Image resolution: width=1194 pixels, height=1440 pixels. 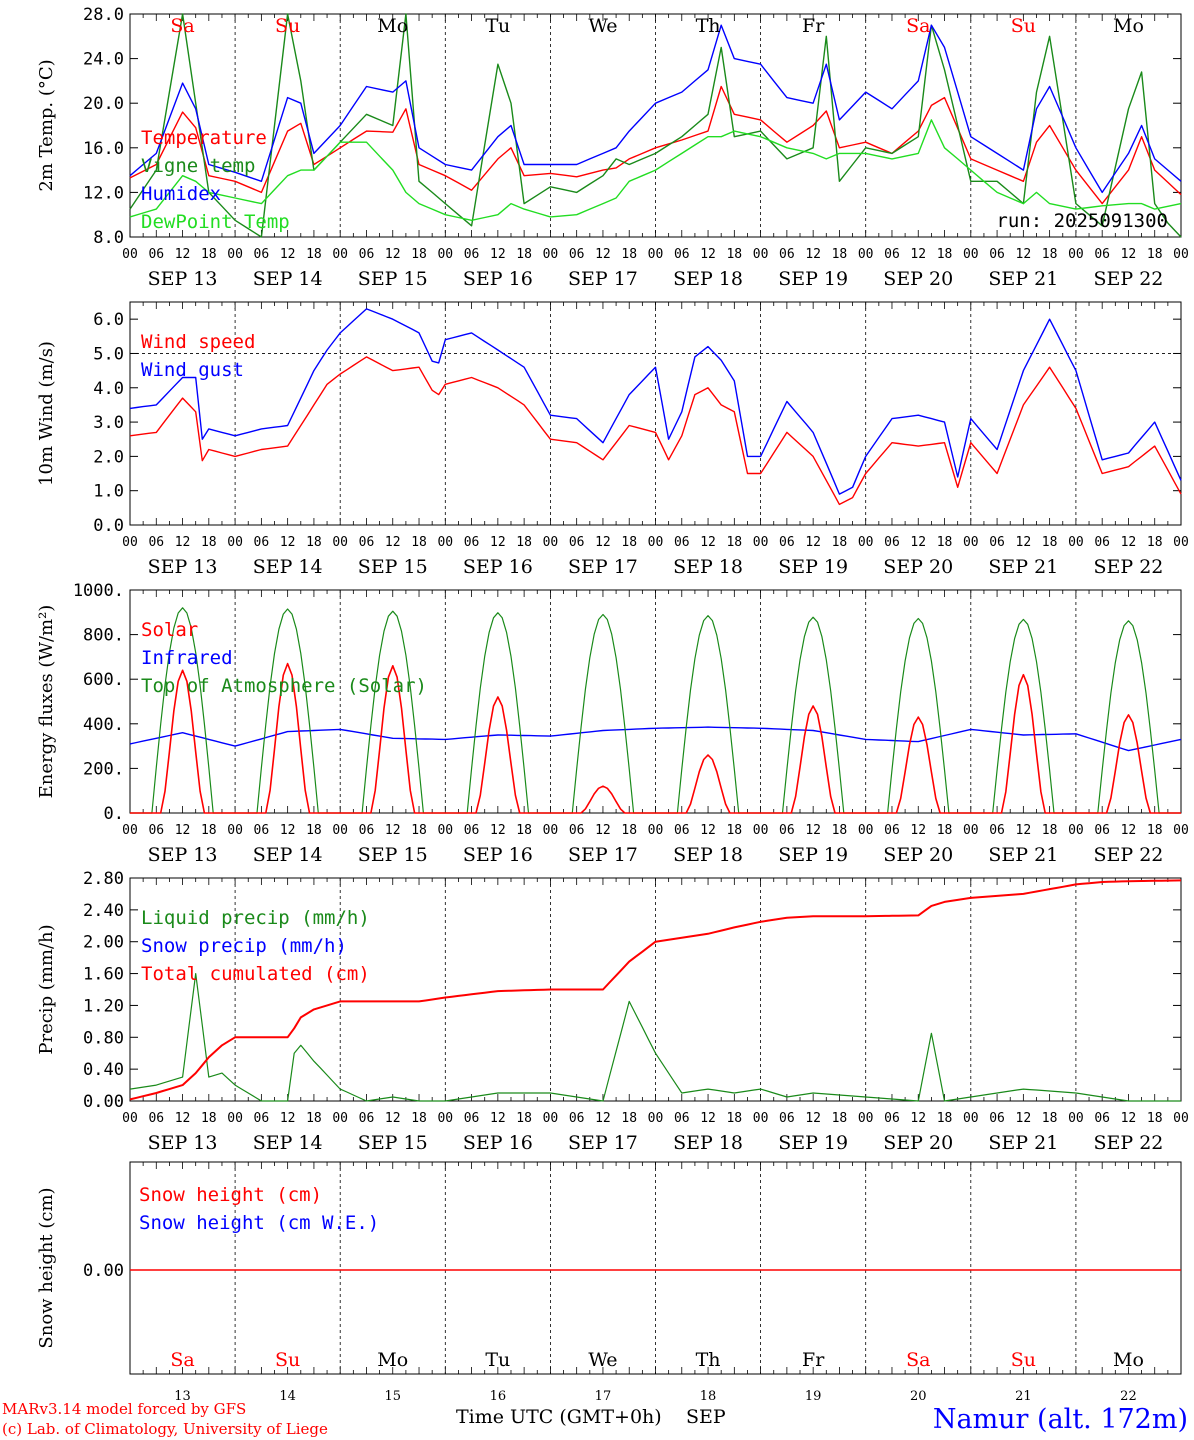 I want to click on y-tick-label: 200., so click(x=103, y=769).